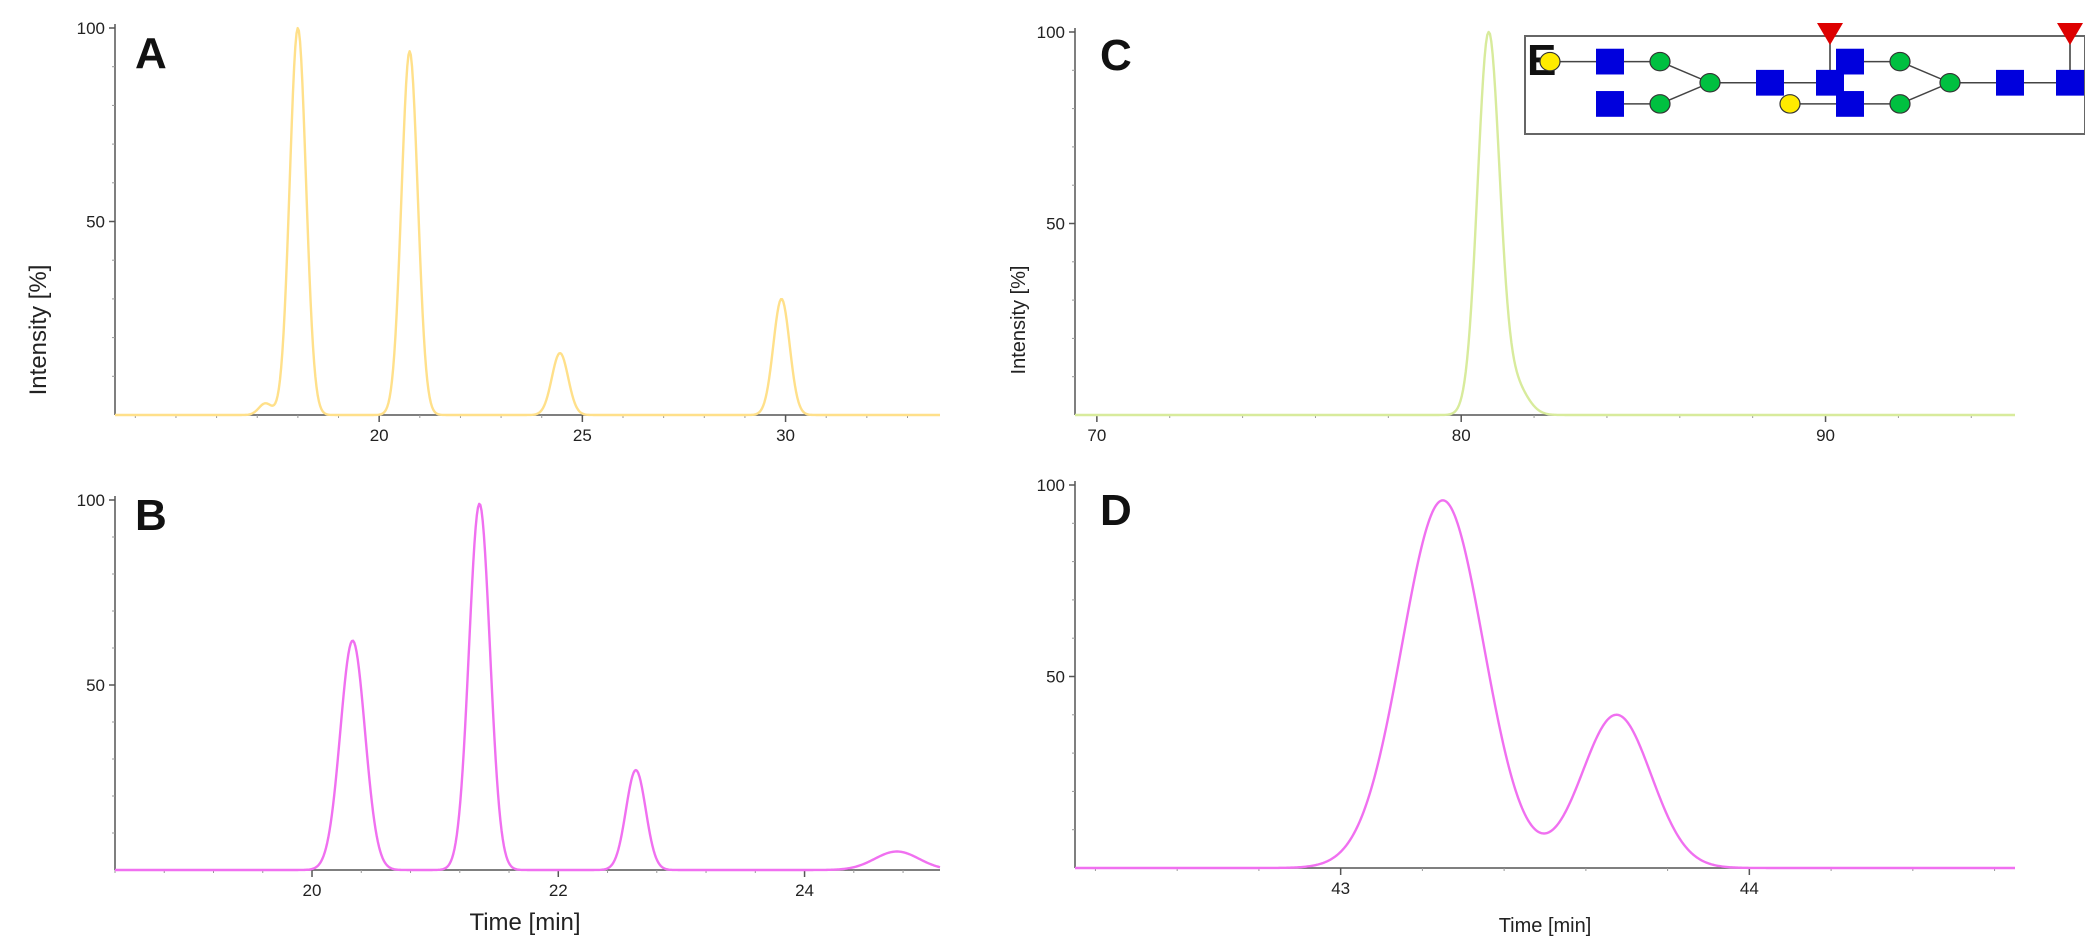 This screenshot has width=2085, height=942. What do you see at coordinates (524, 922) in the screenshot?
I see `x-axis-title-left: Time [min]` at bounding box center [524, 922].